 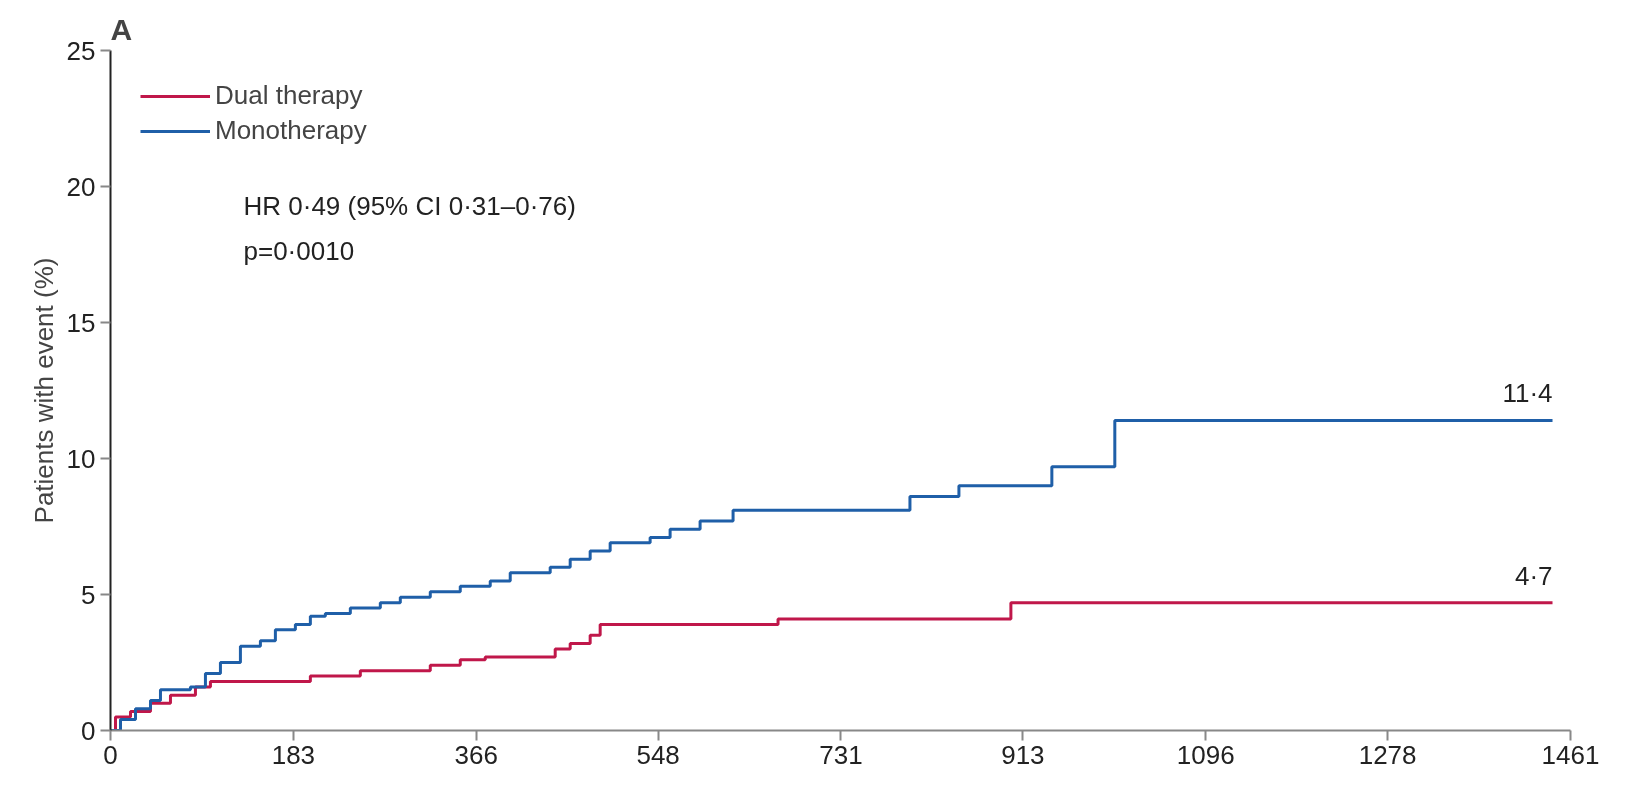 I want to click on y-tick-label: 25, so click(x=81, y=50).